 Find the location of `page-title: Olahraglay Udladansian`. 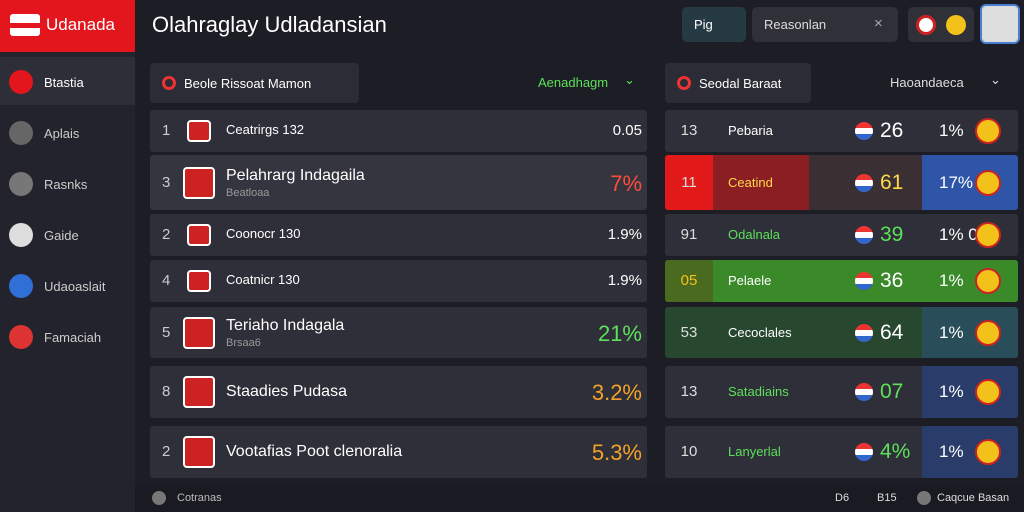

page-title: Olahraglay Udladansian is located at coordinates (269, 24).